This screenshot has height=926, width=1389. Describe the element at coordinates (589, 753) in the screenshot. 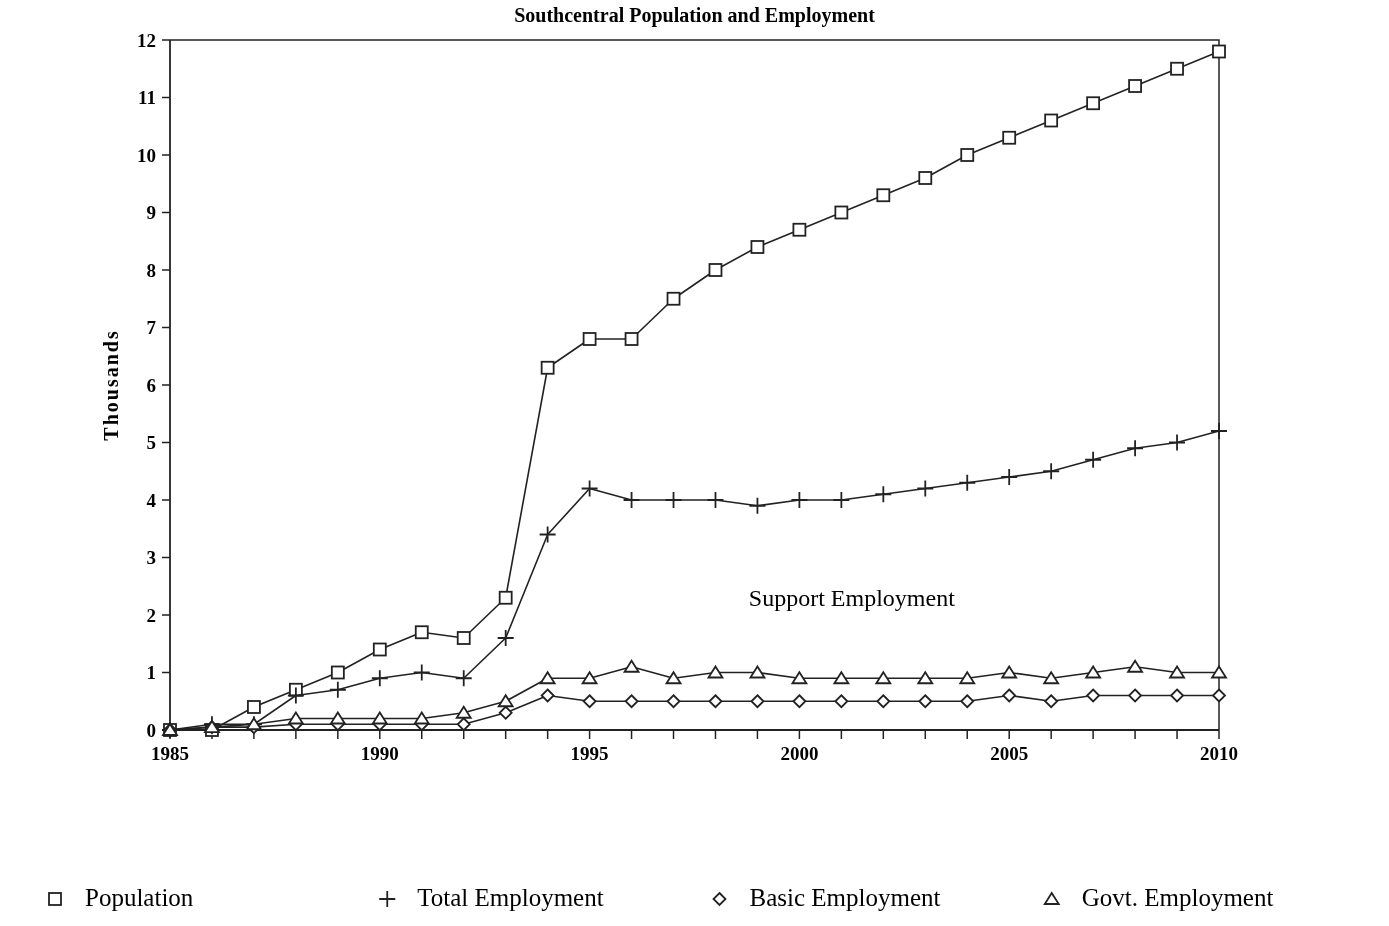

I see `x-tick-label: 1995` at that location.